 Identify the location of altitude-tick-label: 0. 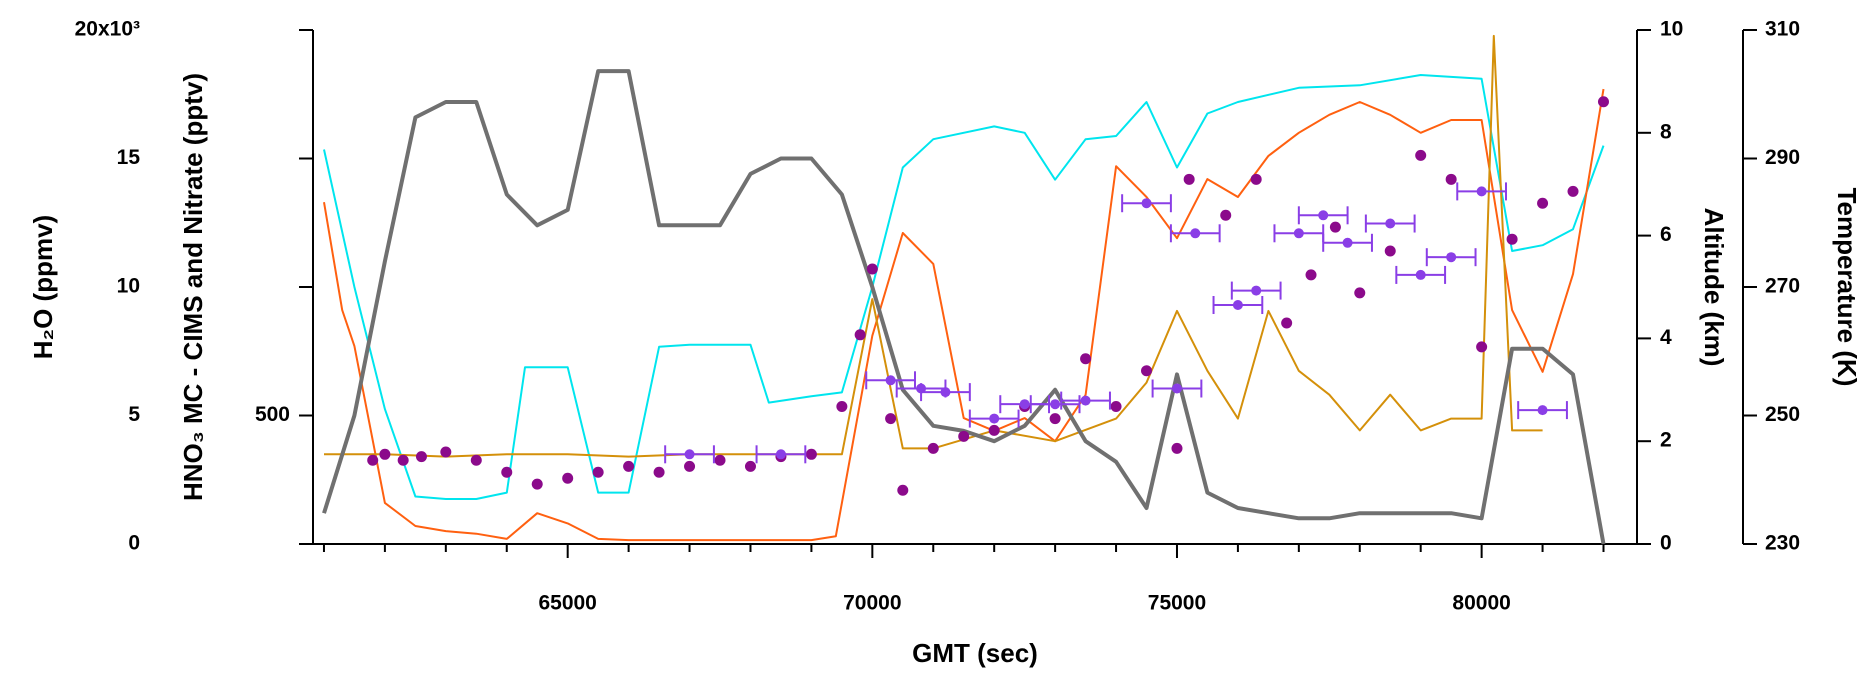
(1666, 543).